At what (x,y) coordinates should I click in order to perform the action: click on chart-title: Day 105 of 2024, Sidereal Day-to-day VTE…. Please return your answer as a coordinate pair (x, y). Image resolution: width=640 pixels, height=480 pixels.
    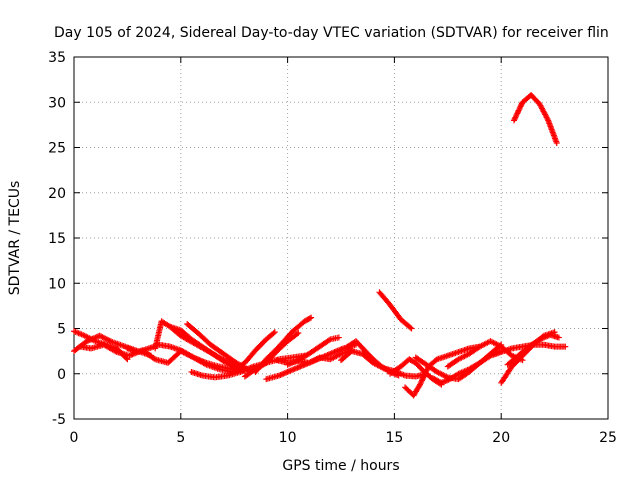
    Looking at the image, I should click on (331, 33).